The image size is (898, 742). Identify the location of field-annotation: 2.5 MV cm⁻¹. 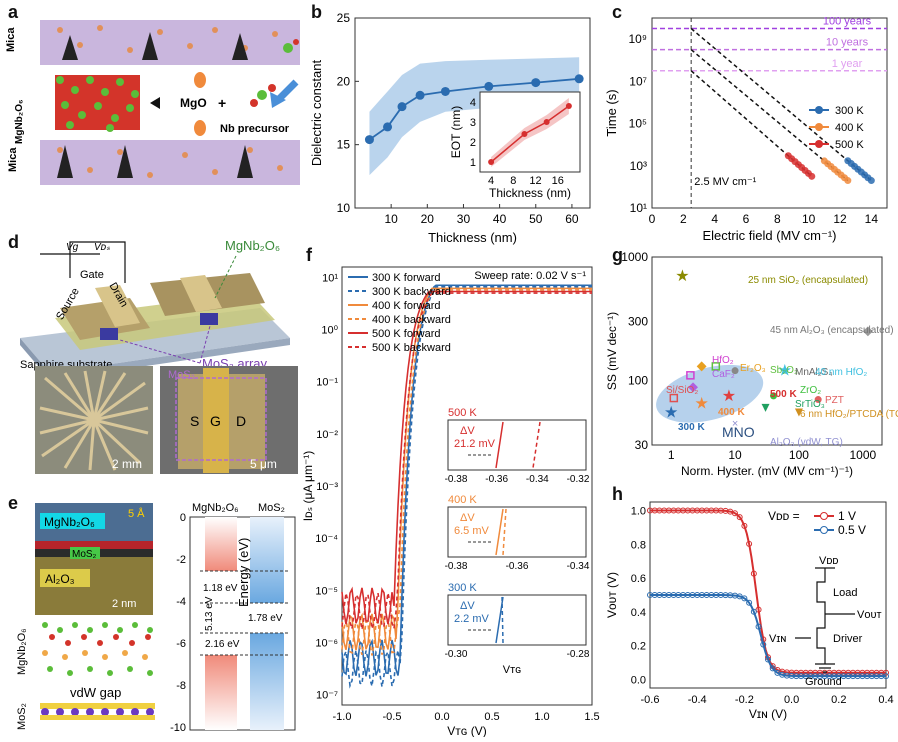
(725, 182).